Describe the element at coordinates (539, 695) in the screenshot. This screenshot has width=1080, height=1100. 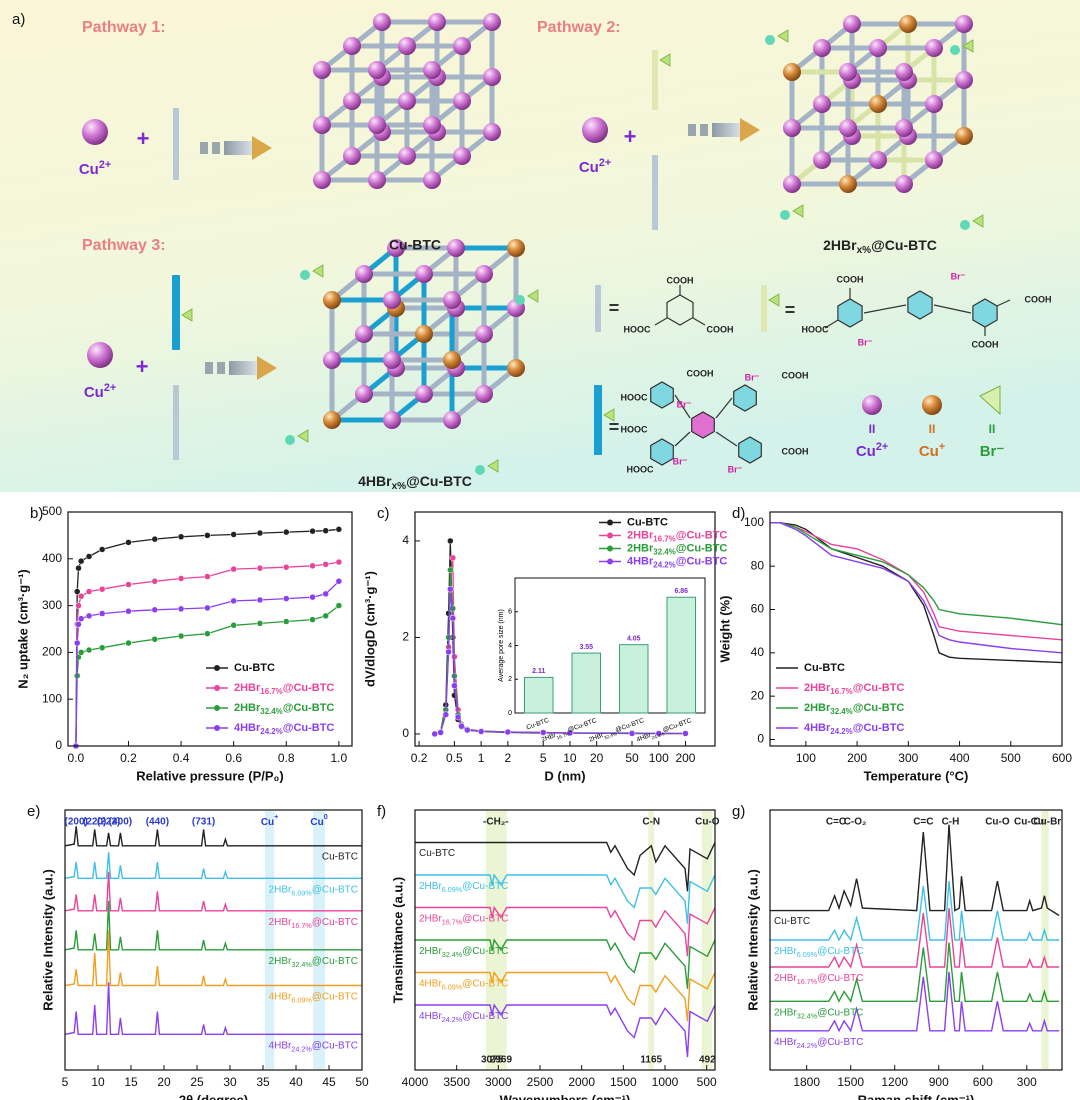
I see `inset-bar` at that location.